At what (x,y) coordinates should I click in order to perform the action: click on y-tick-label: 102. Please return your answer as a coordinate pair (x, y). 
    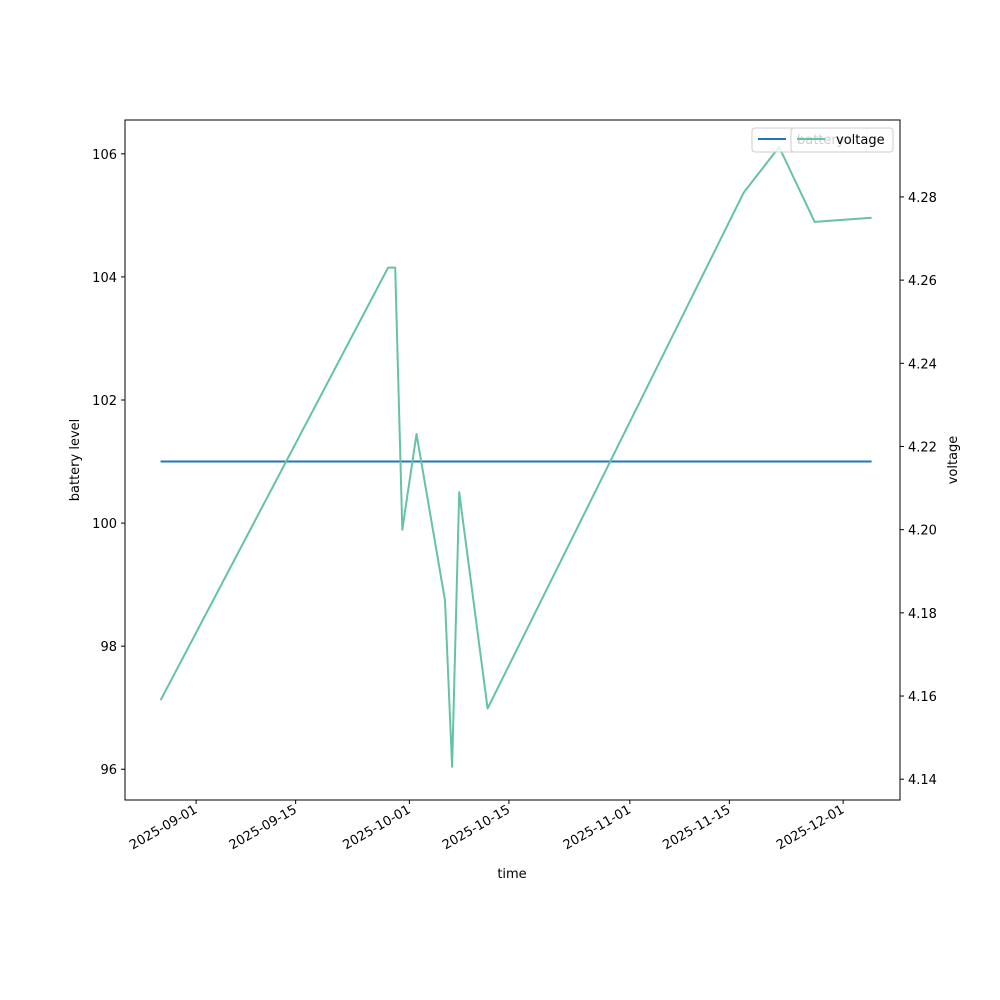
    Looking at the image, I should click on (104, 401).